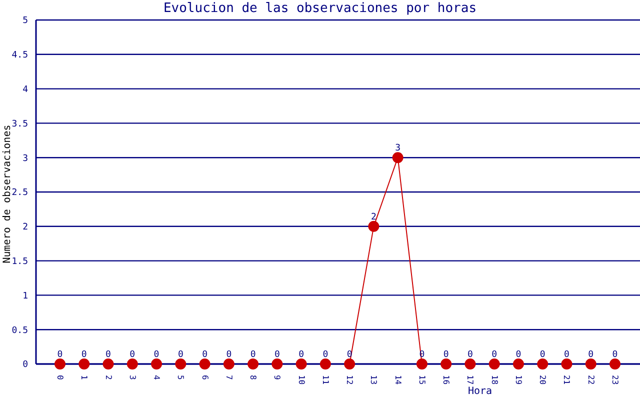 This screenshot has height=400, width=640. Describe the element at coordinates (25, 365) in the screenshot. I see `y-tick-label: 0` at that location.